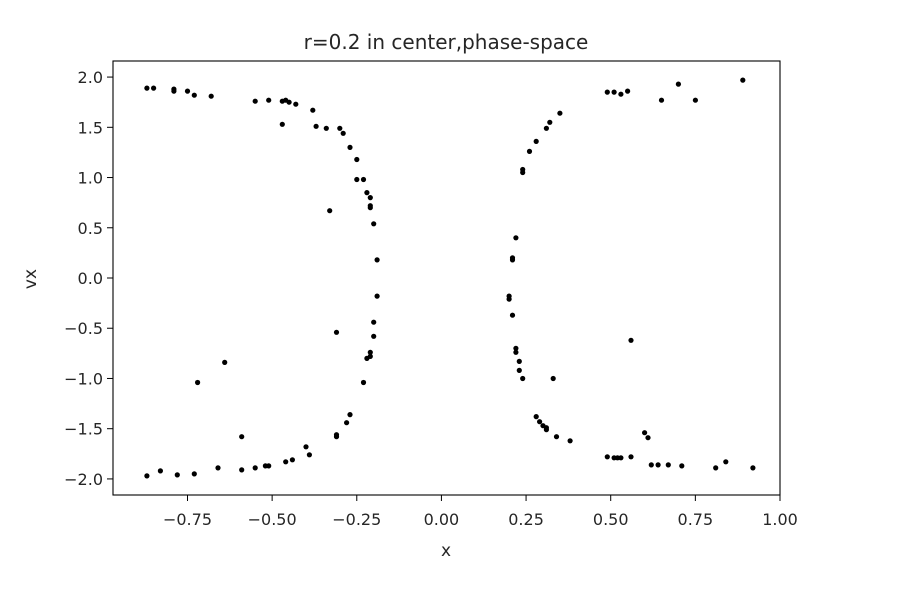 The height and width of the screenshot is (590, 900). I want to click on y-tick-label: −2.0, so click(83, 479).